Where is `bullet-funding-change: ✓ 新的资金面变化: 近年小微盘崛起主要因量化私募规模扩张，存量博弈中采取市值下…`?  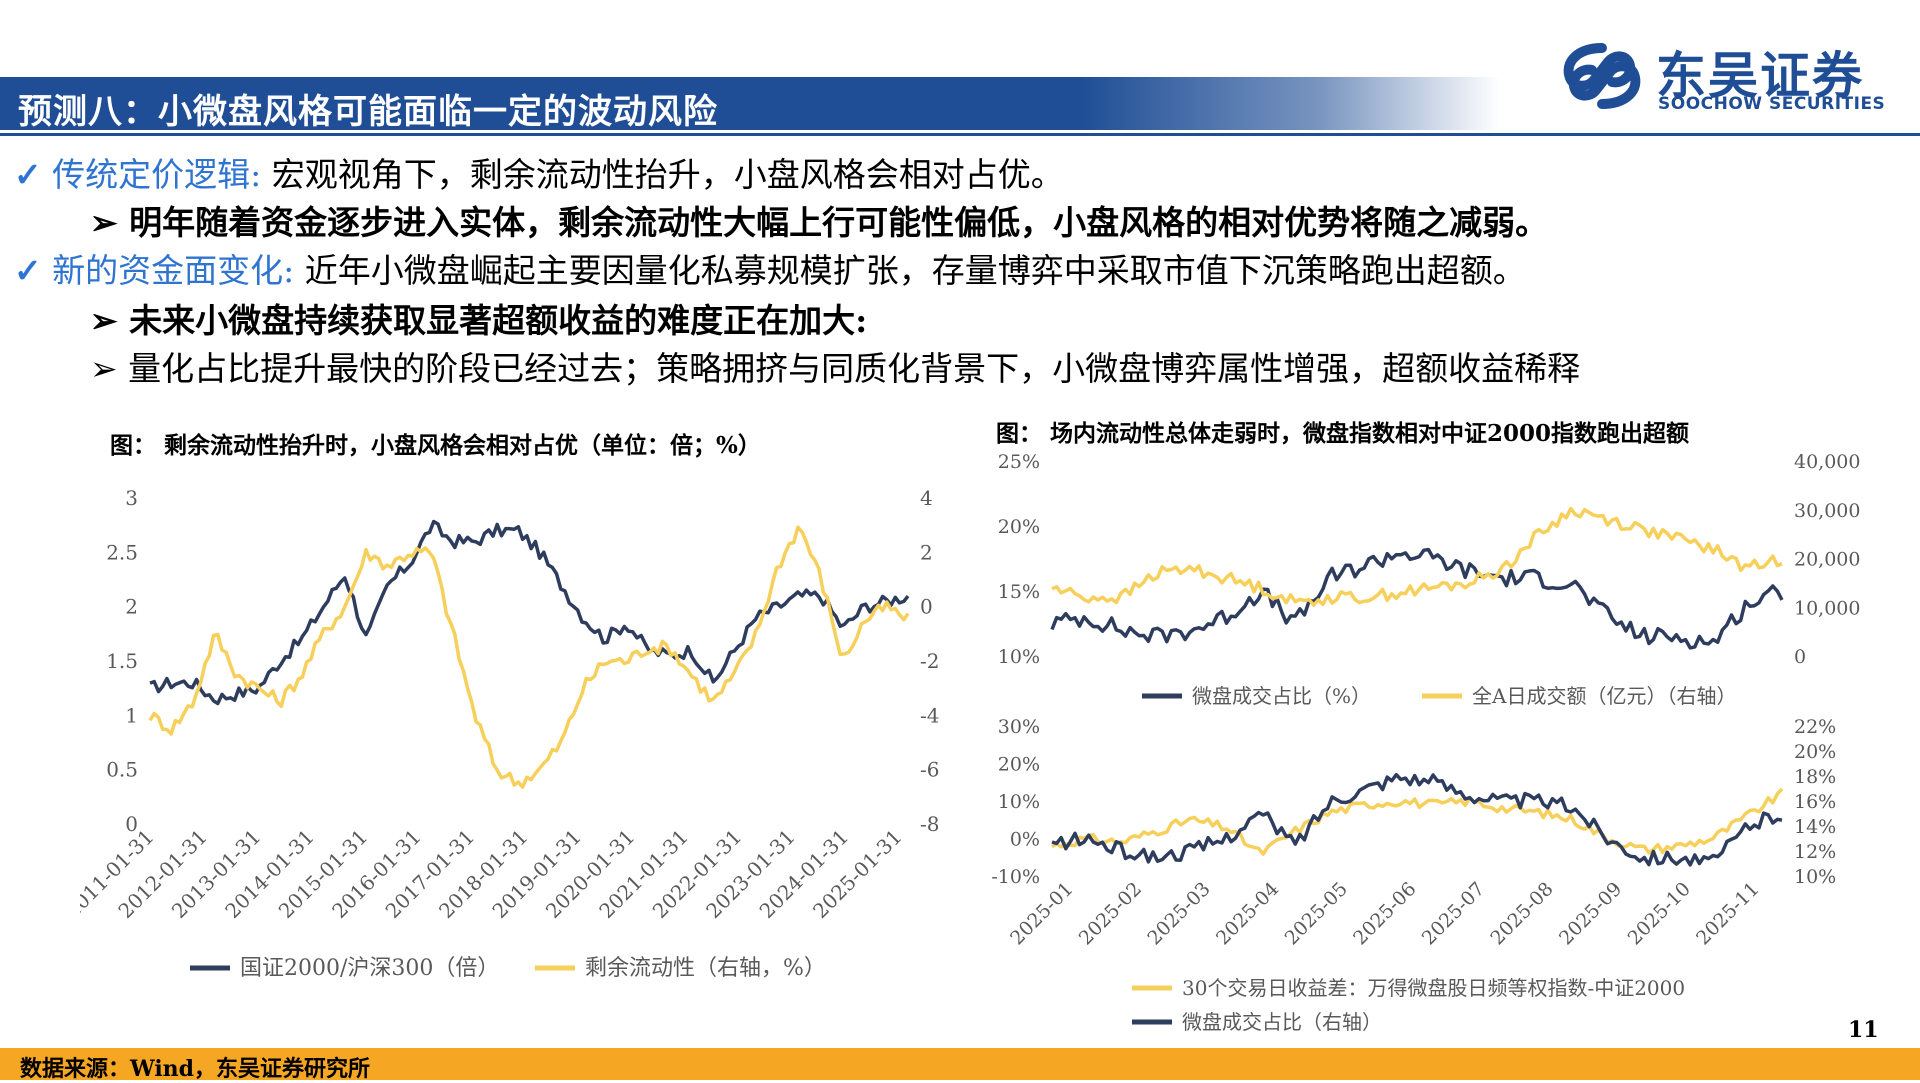
bullet-funding-change: ✓ 新的资金面变化: 近年小微盘崛起主要因量化私募规模扩张，存量博弈中采取市值下… is located at coordinates (770, 268).